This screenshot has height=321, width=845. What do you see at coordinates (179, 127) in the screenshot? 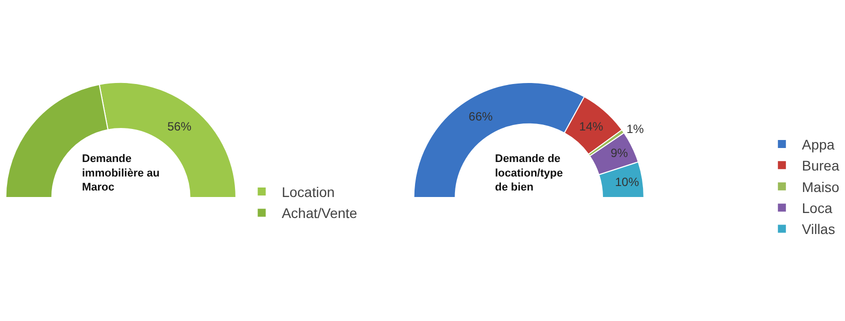
I see `data-label: 56%` at bounding box center [179, 127].